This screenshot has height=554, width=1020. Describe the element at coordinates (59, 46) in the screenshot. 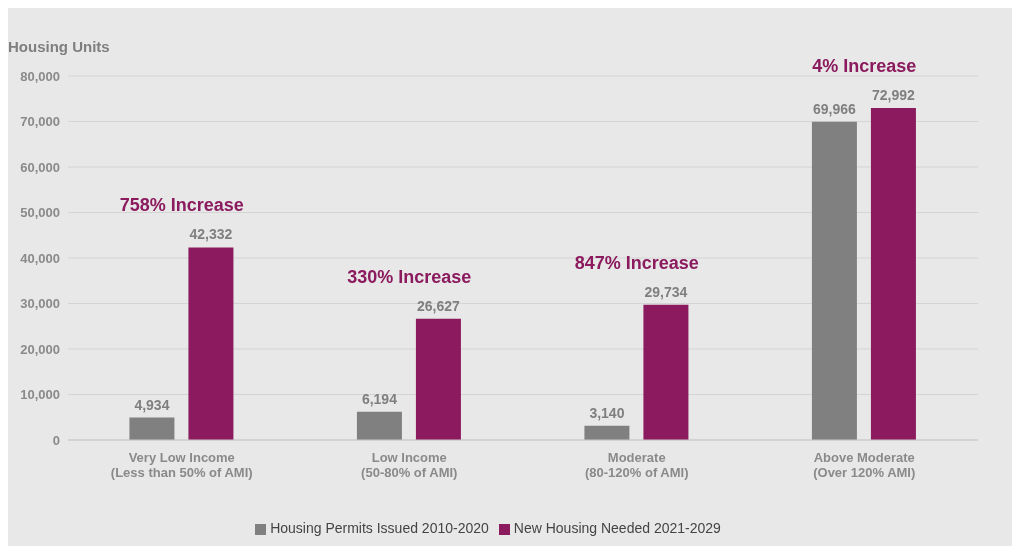

I see `y-axis-title: Housing Units` at that location.